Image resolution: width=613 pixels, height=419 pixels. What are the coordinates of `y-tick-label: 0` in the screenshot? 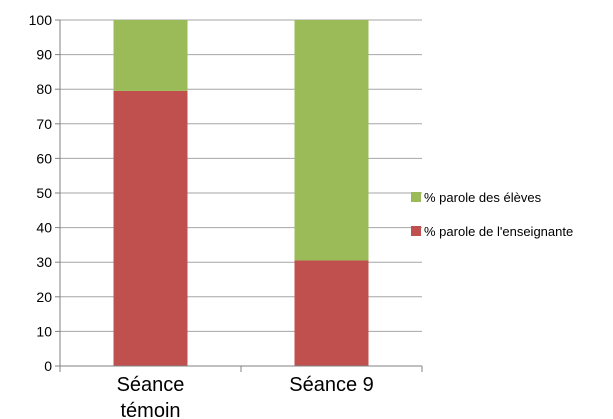 It's located at (48, 366).